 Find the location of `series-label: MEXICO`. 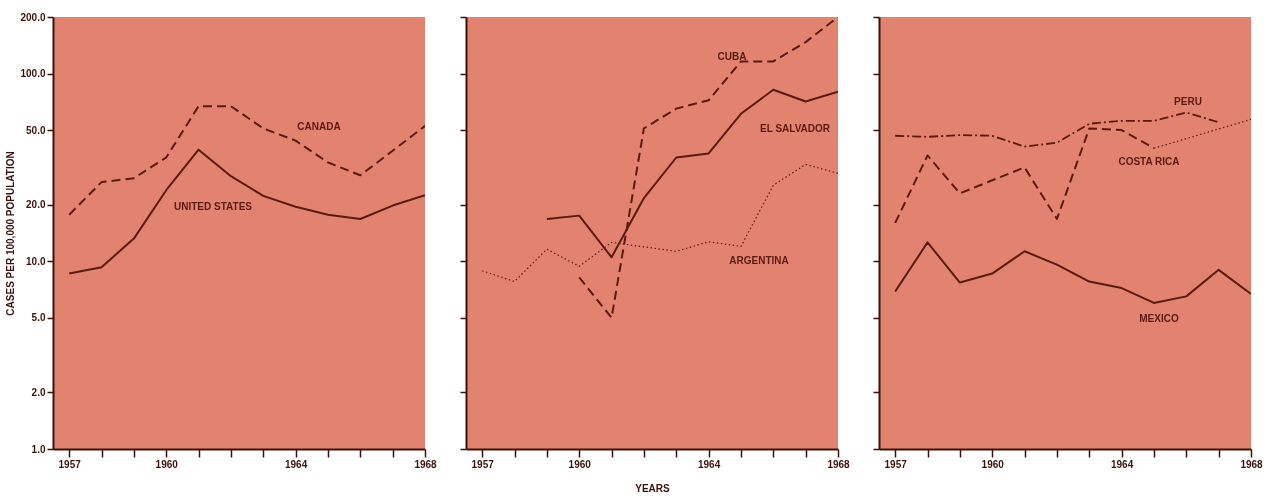

series-label: MEXICO is located at coordinates (1159, 318).